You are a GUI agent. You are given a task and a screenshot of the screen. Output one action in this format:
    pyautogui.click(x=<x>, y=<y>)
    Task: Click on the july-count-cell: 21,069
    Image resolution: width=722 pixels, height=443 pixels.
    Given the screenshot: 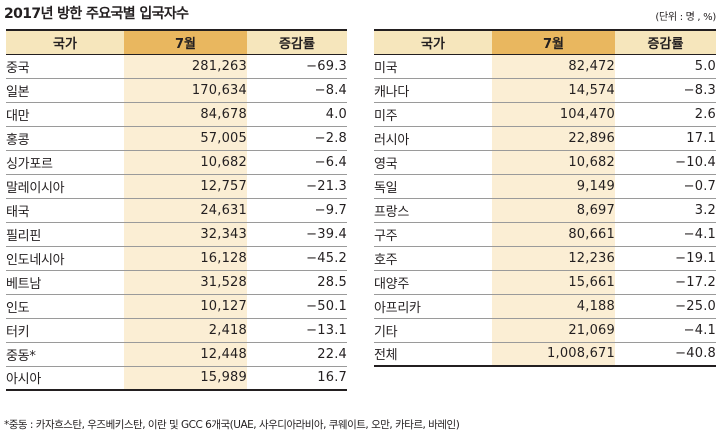 What is the action you would take?
    pyautogui.click(x=553, y=330)
    